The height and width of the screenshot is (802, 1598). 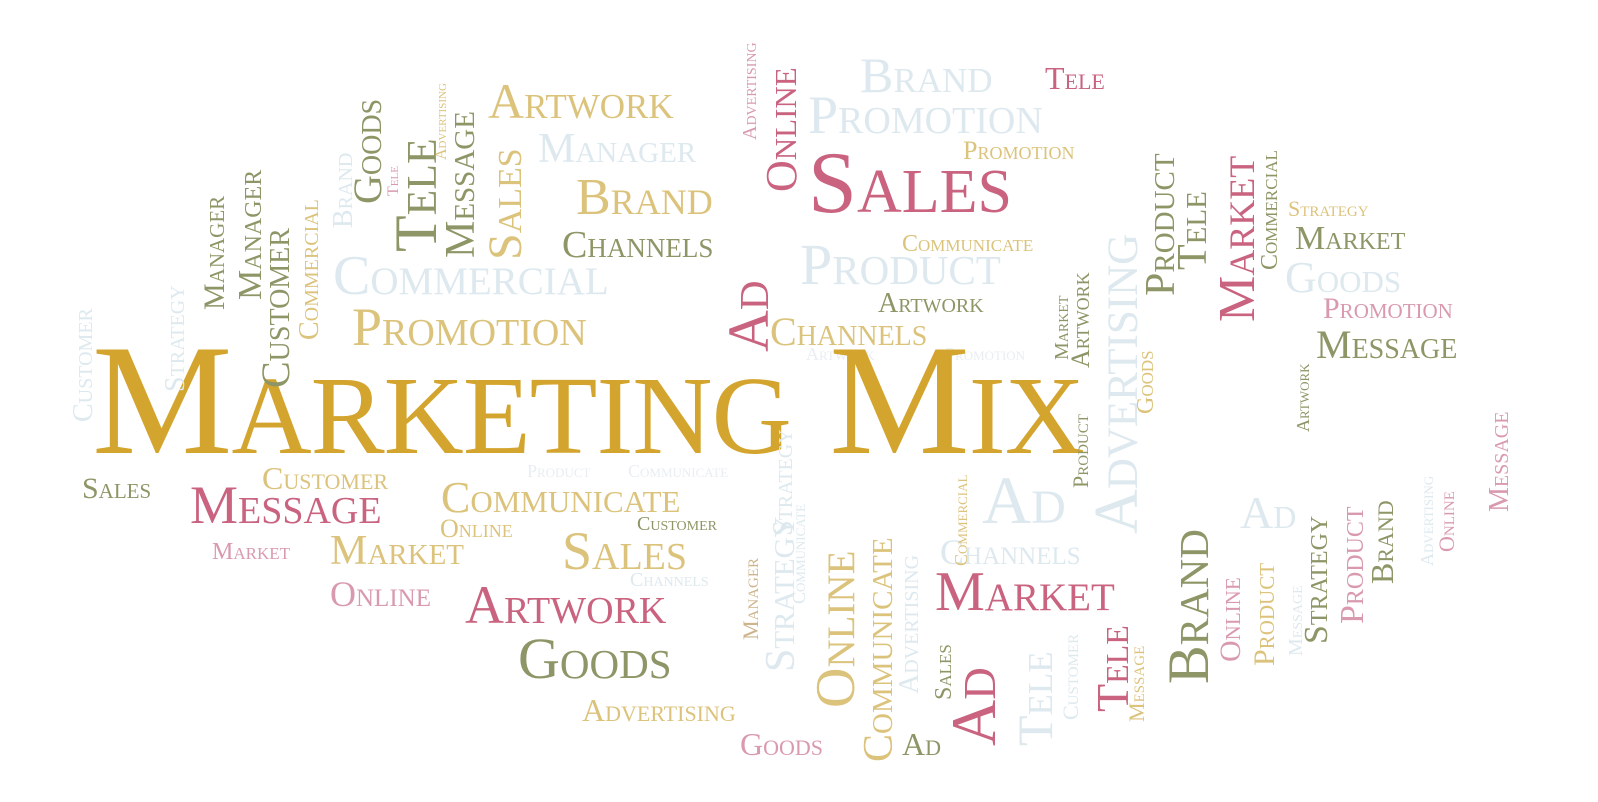 I want to click on title-marketing-mix: Marketing Mix, so click(x=588, y=400).